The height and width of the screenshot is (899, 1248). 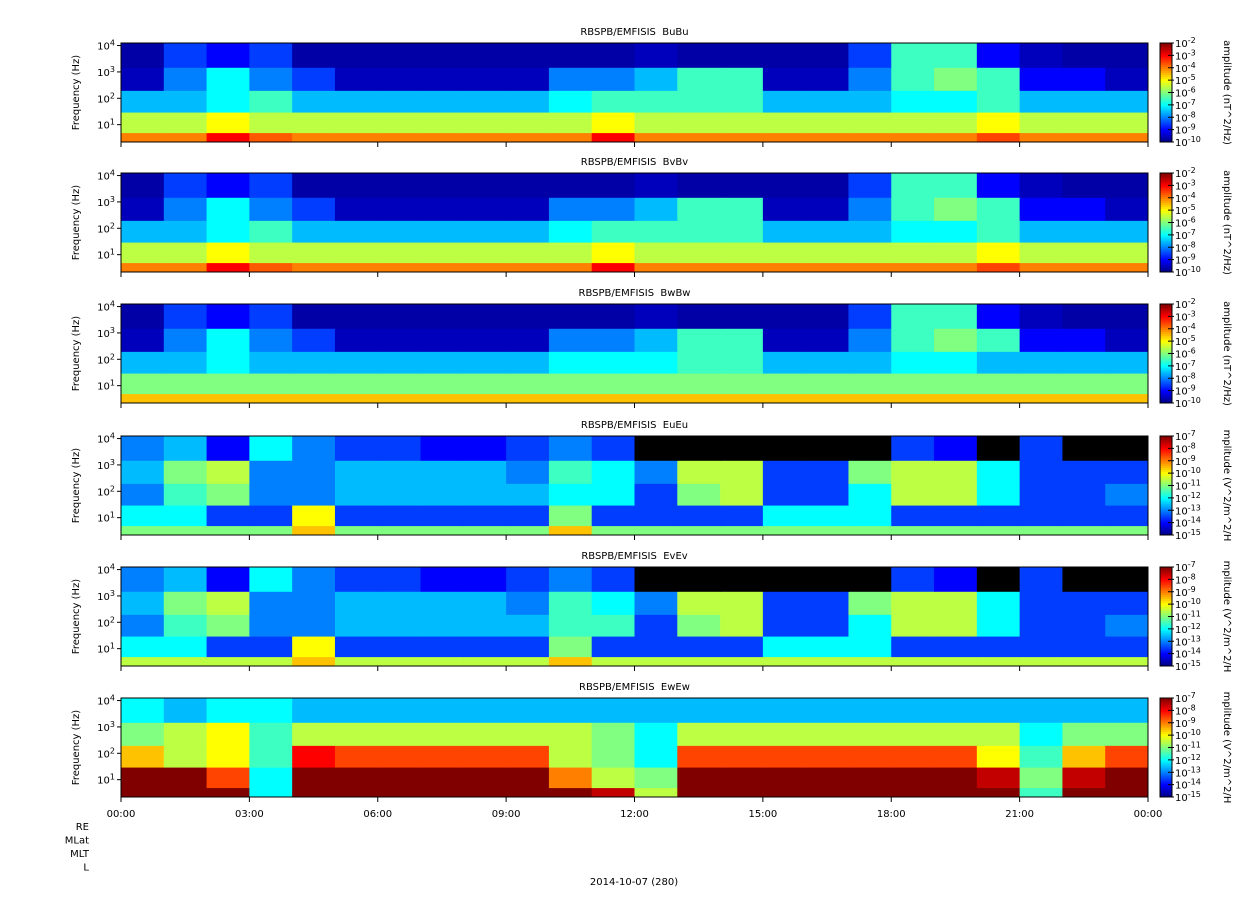 What do you see at coordinates (106, 46) in the screenshot?
I see `y-tick-label: 104` at bounding box center [106, 46].